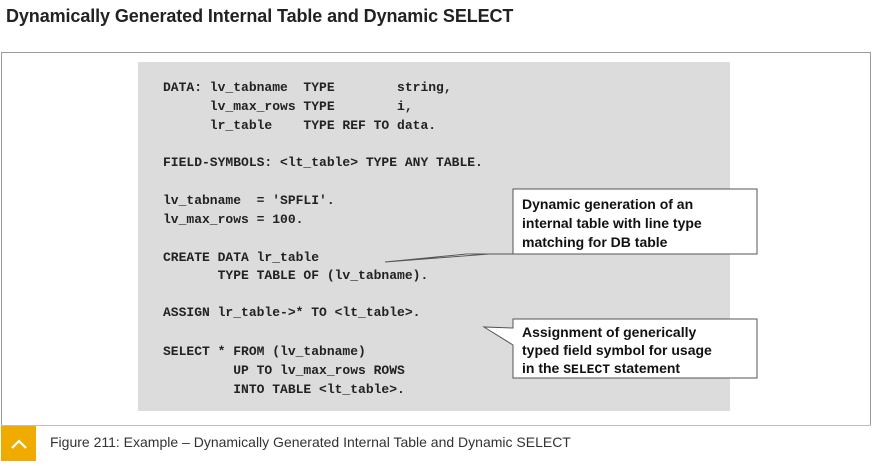  I want to click on callout-bubble-assignment, so click(620, 348).